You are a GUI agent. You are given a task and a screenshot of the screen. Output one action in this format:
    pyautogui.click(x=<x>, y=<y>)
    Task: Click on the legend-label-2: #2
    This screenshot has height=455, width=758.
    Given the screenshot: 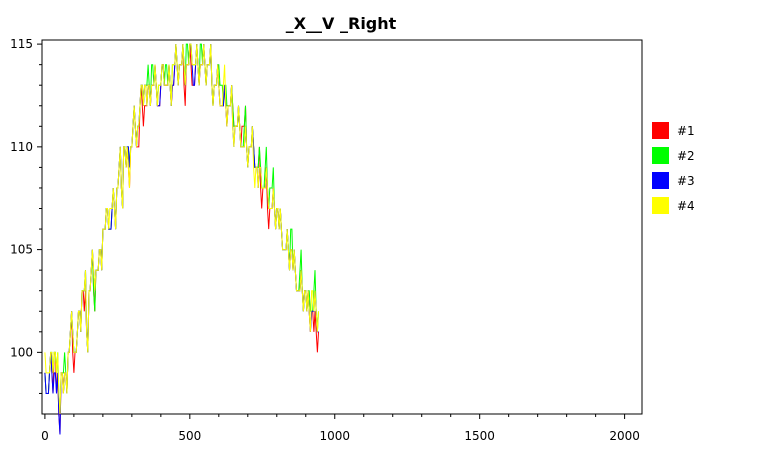 What is the action you would take?
    pyautogui.click(x=686, y=156)
    